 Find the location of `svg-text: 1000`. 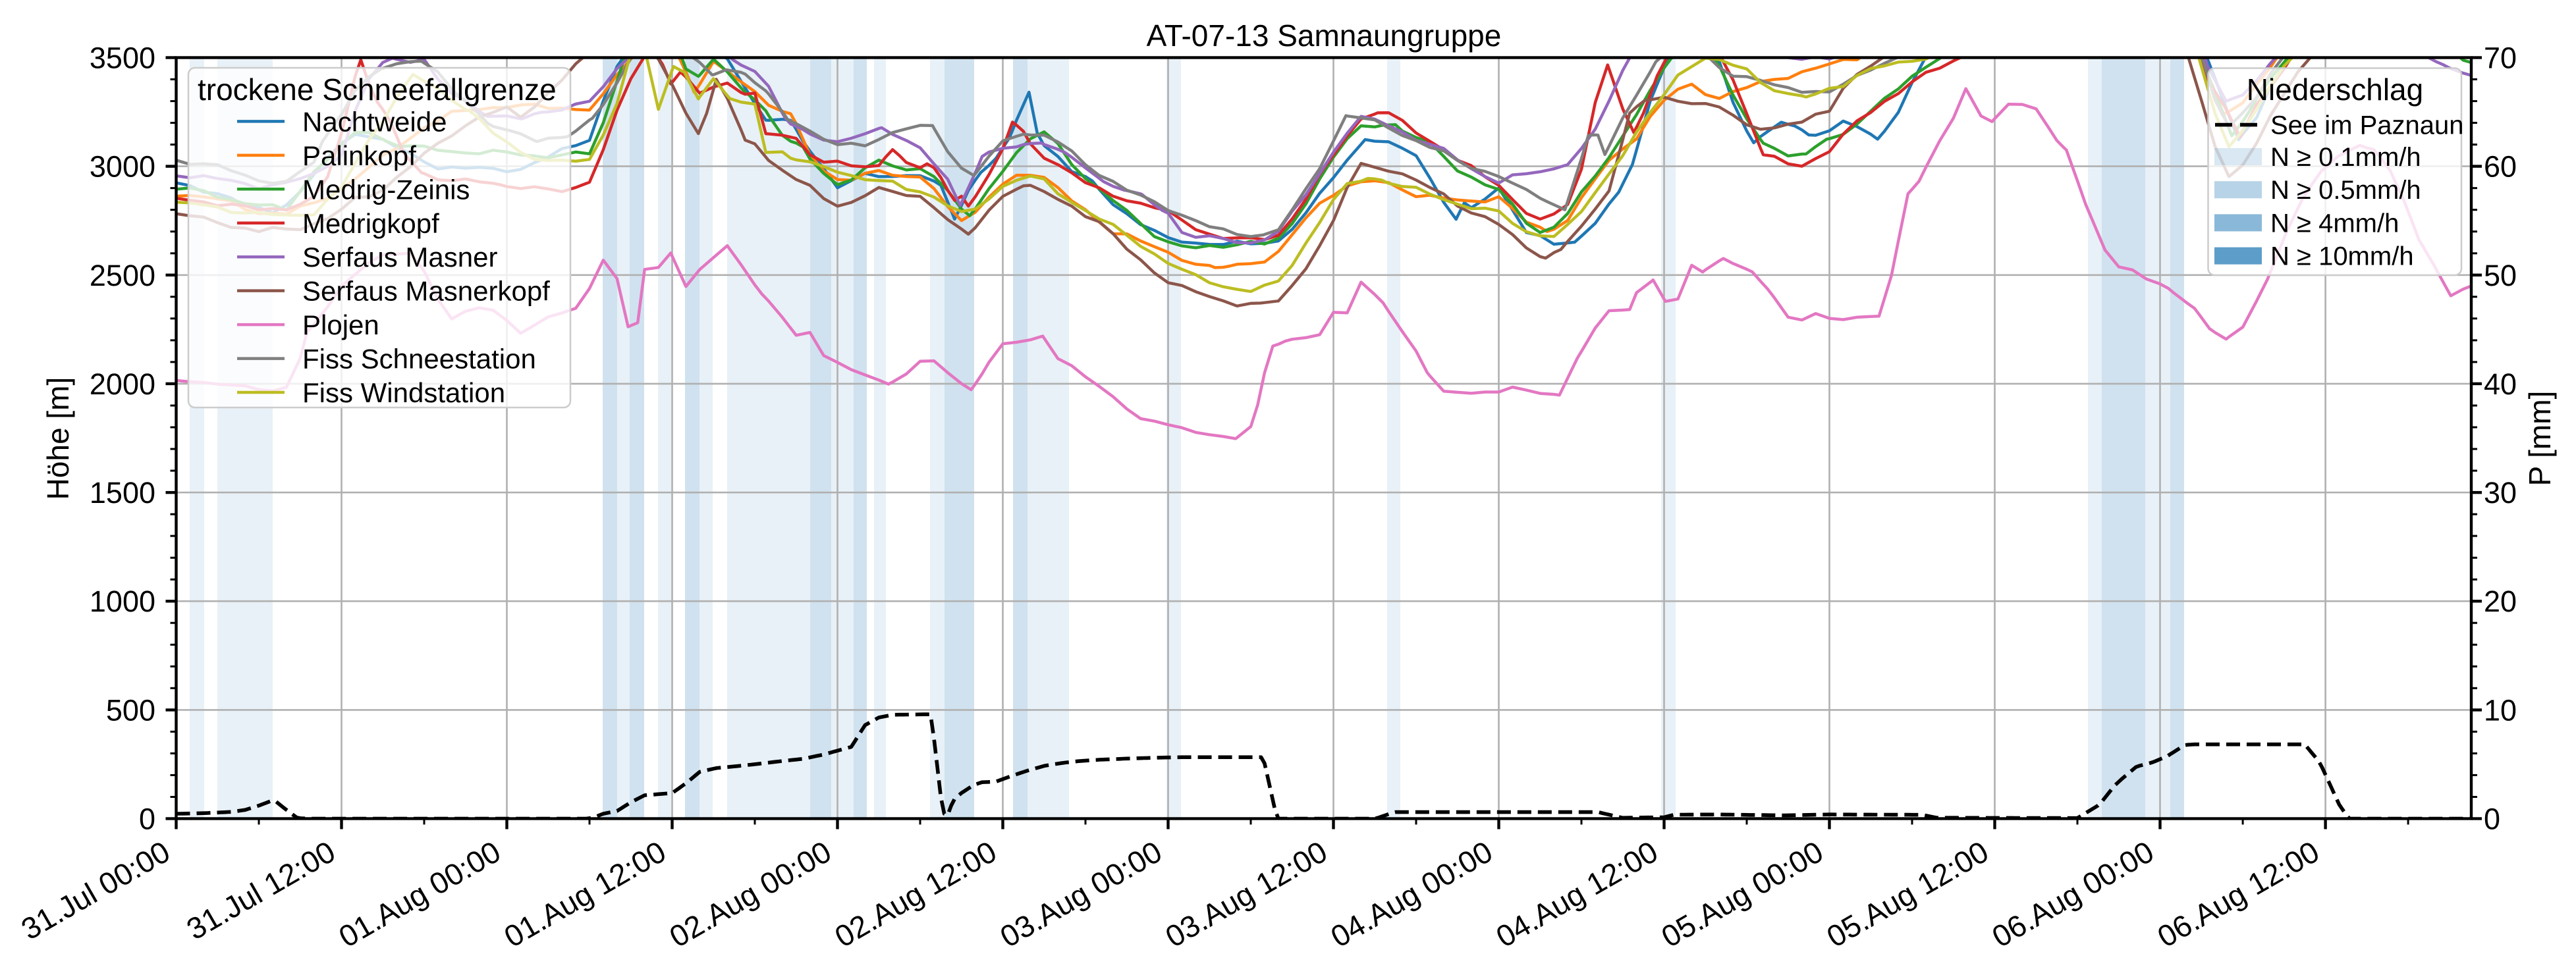

svg-text: 1000 is located at coordinates (122, 601).